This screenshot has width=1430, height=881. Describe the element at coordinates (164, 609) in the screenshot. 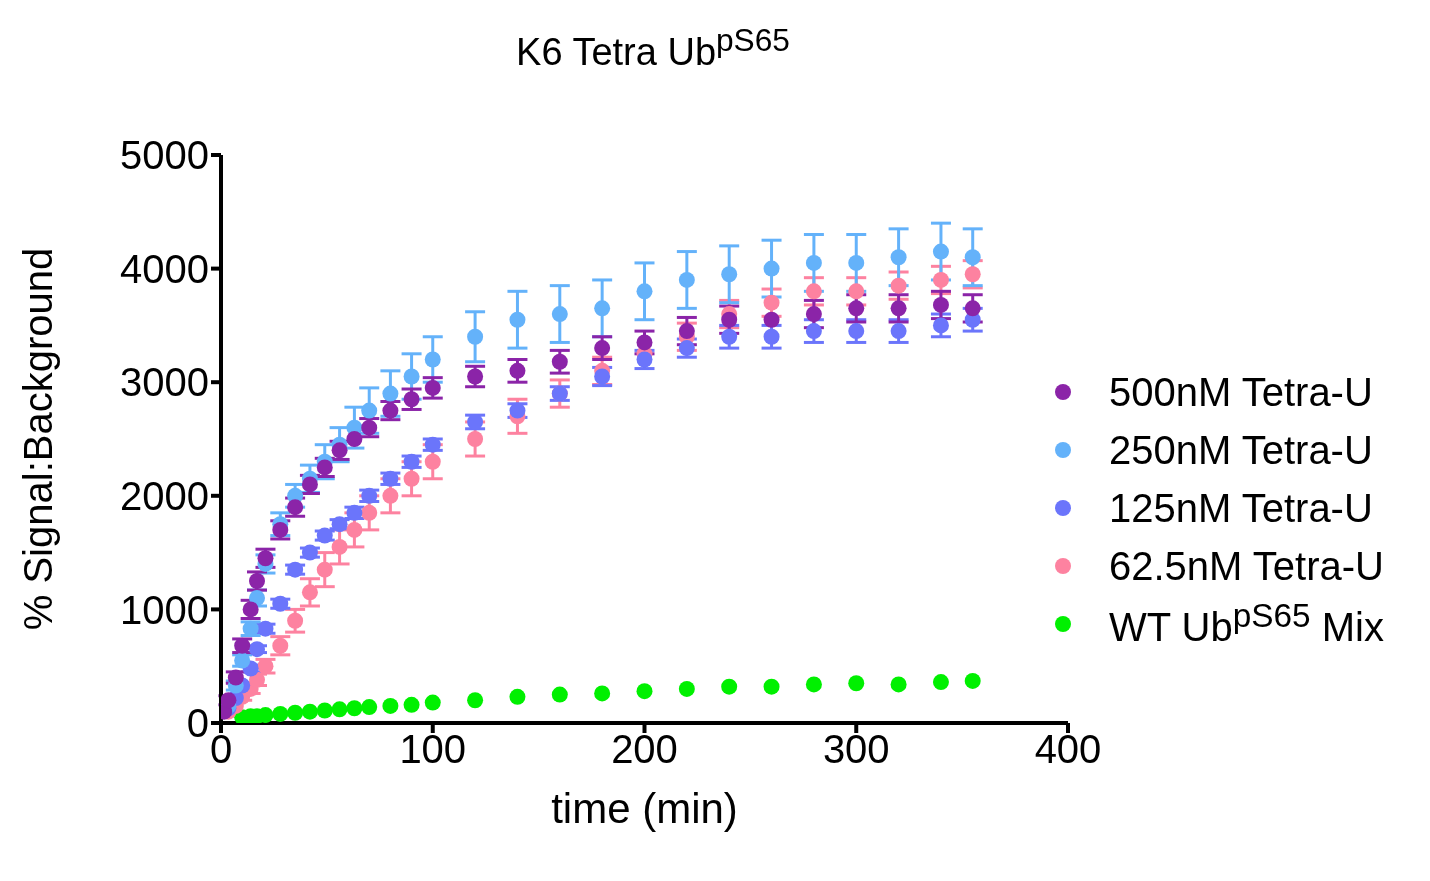

I see `y-tick-label: 1000` at that location.